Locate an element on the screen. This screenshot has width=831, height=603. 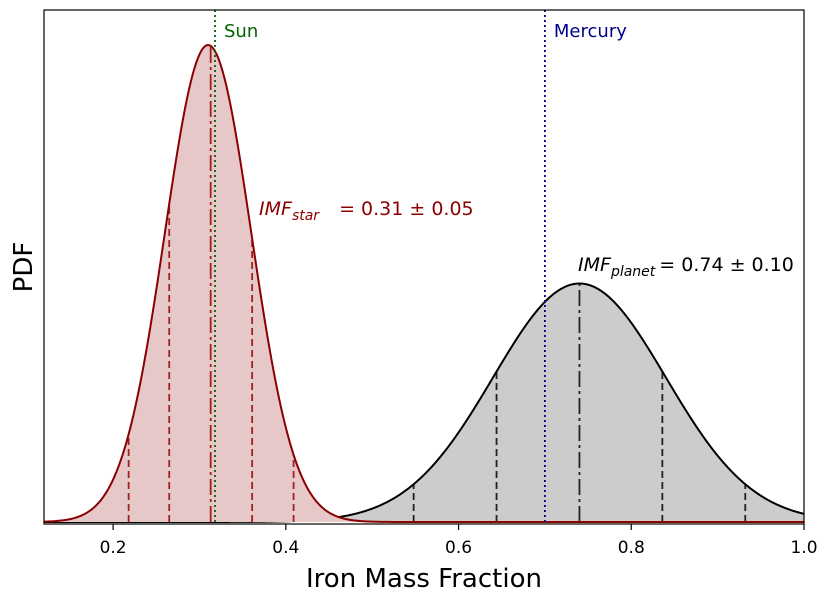
sun-reference-label: Sun is located at coordinates (241, 31).